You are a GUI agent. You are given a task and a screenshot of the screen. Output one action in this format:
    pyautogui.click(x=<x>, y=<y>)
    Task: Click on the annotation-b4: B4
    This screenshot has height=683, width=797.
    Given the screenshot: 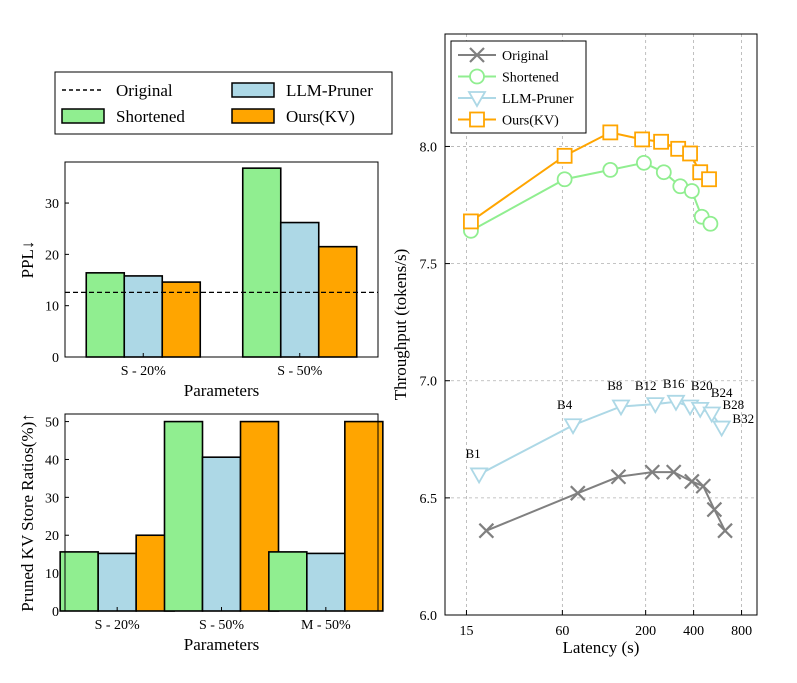 What is the action you would take?
    pyautogui.click(x=565, y=404)
    